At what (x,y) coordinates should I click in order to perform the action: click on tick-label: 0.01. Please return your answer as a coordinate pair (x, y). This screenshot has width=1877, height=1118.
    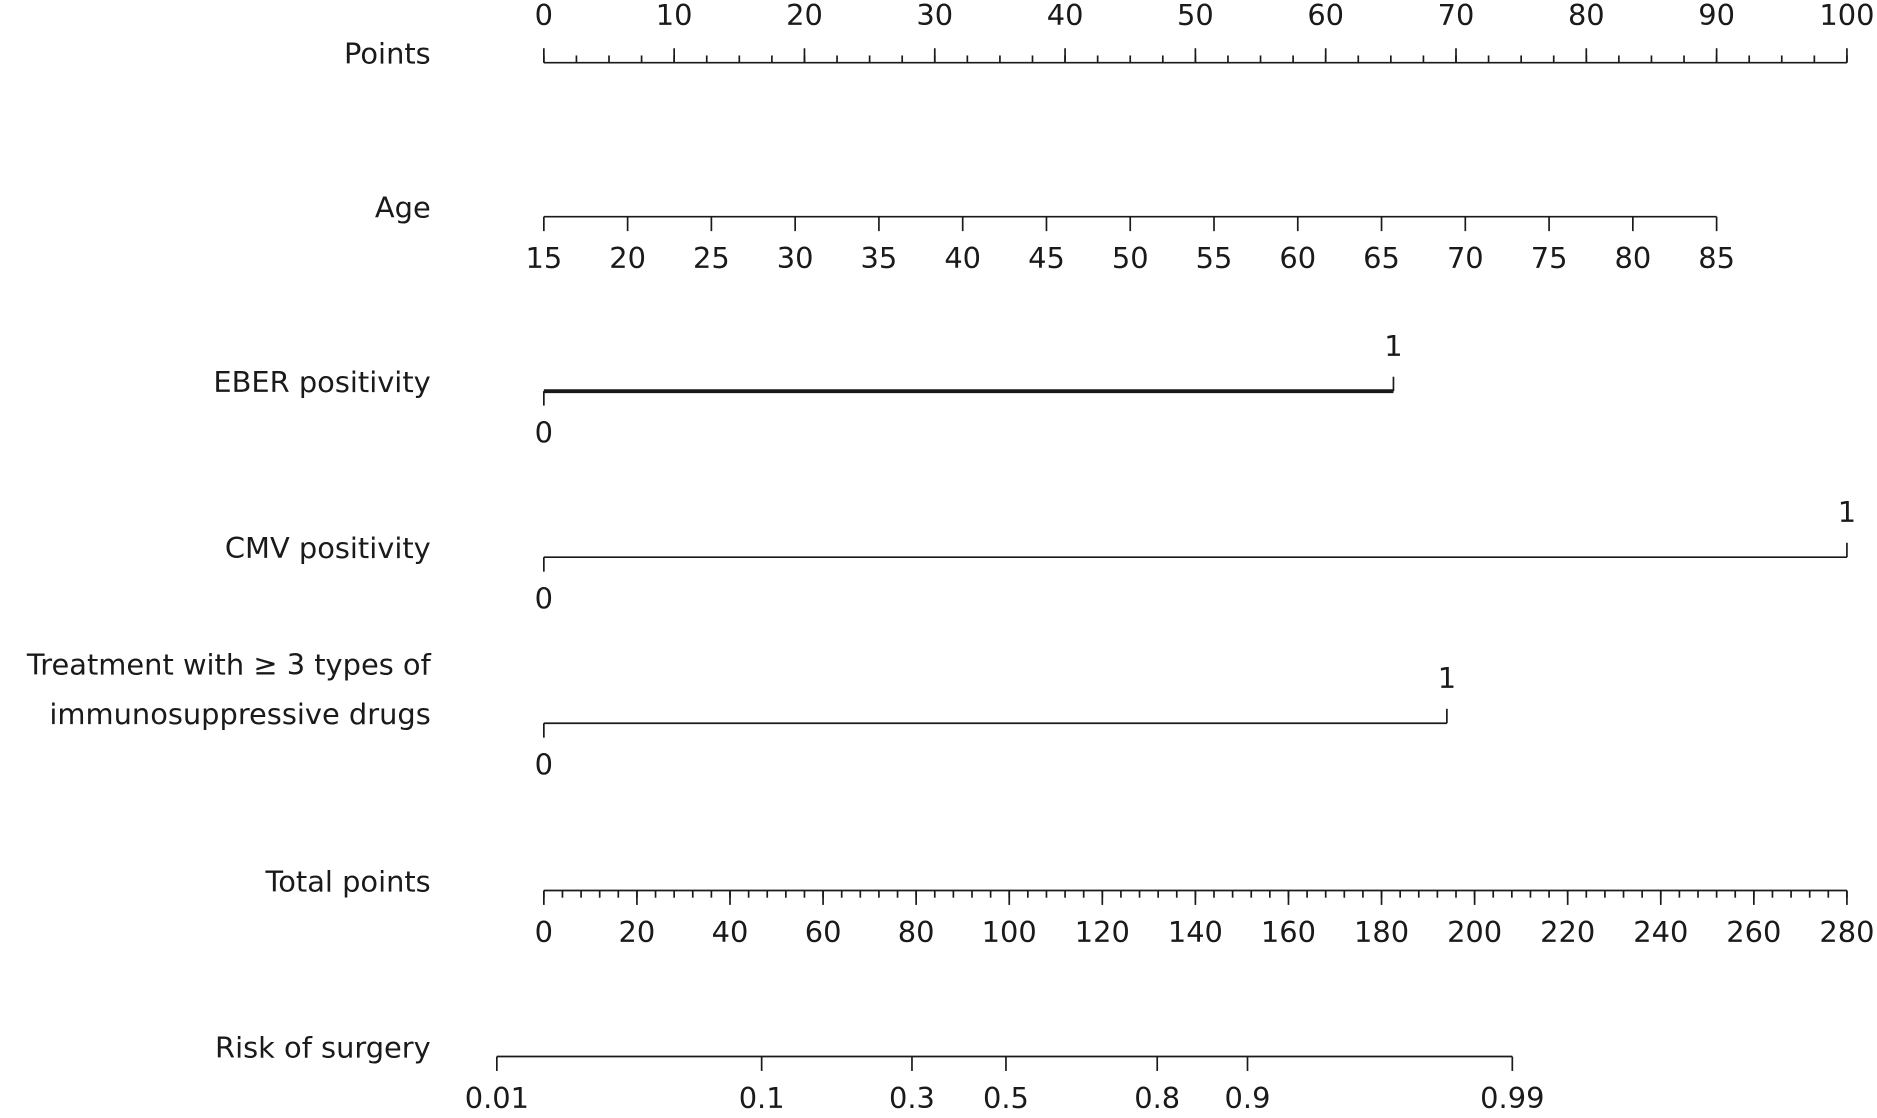
    Looking at the image, I should click on (497, 1098).